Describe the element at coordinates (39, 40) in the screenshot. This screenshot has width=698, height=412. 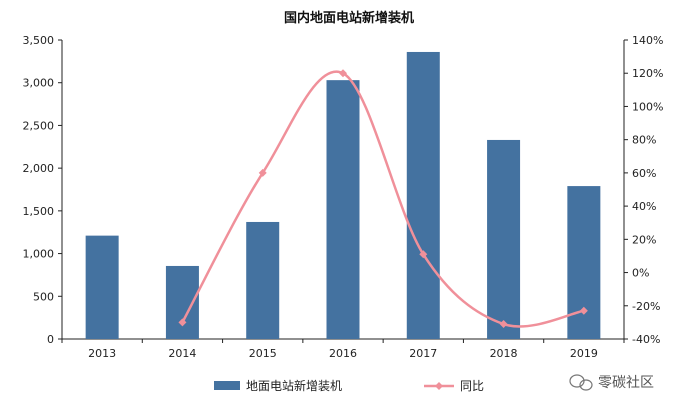
I see `y-left-tick-label: 3,500` at that location.